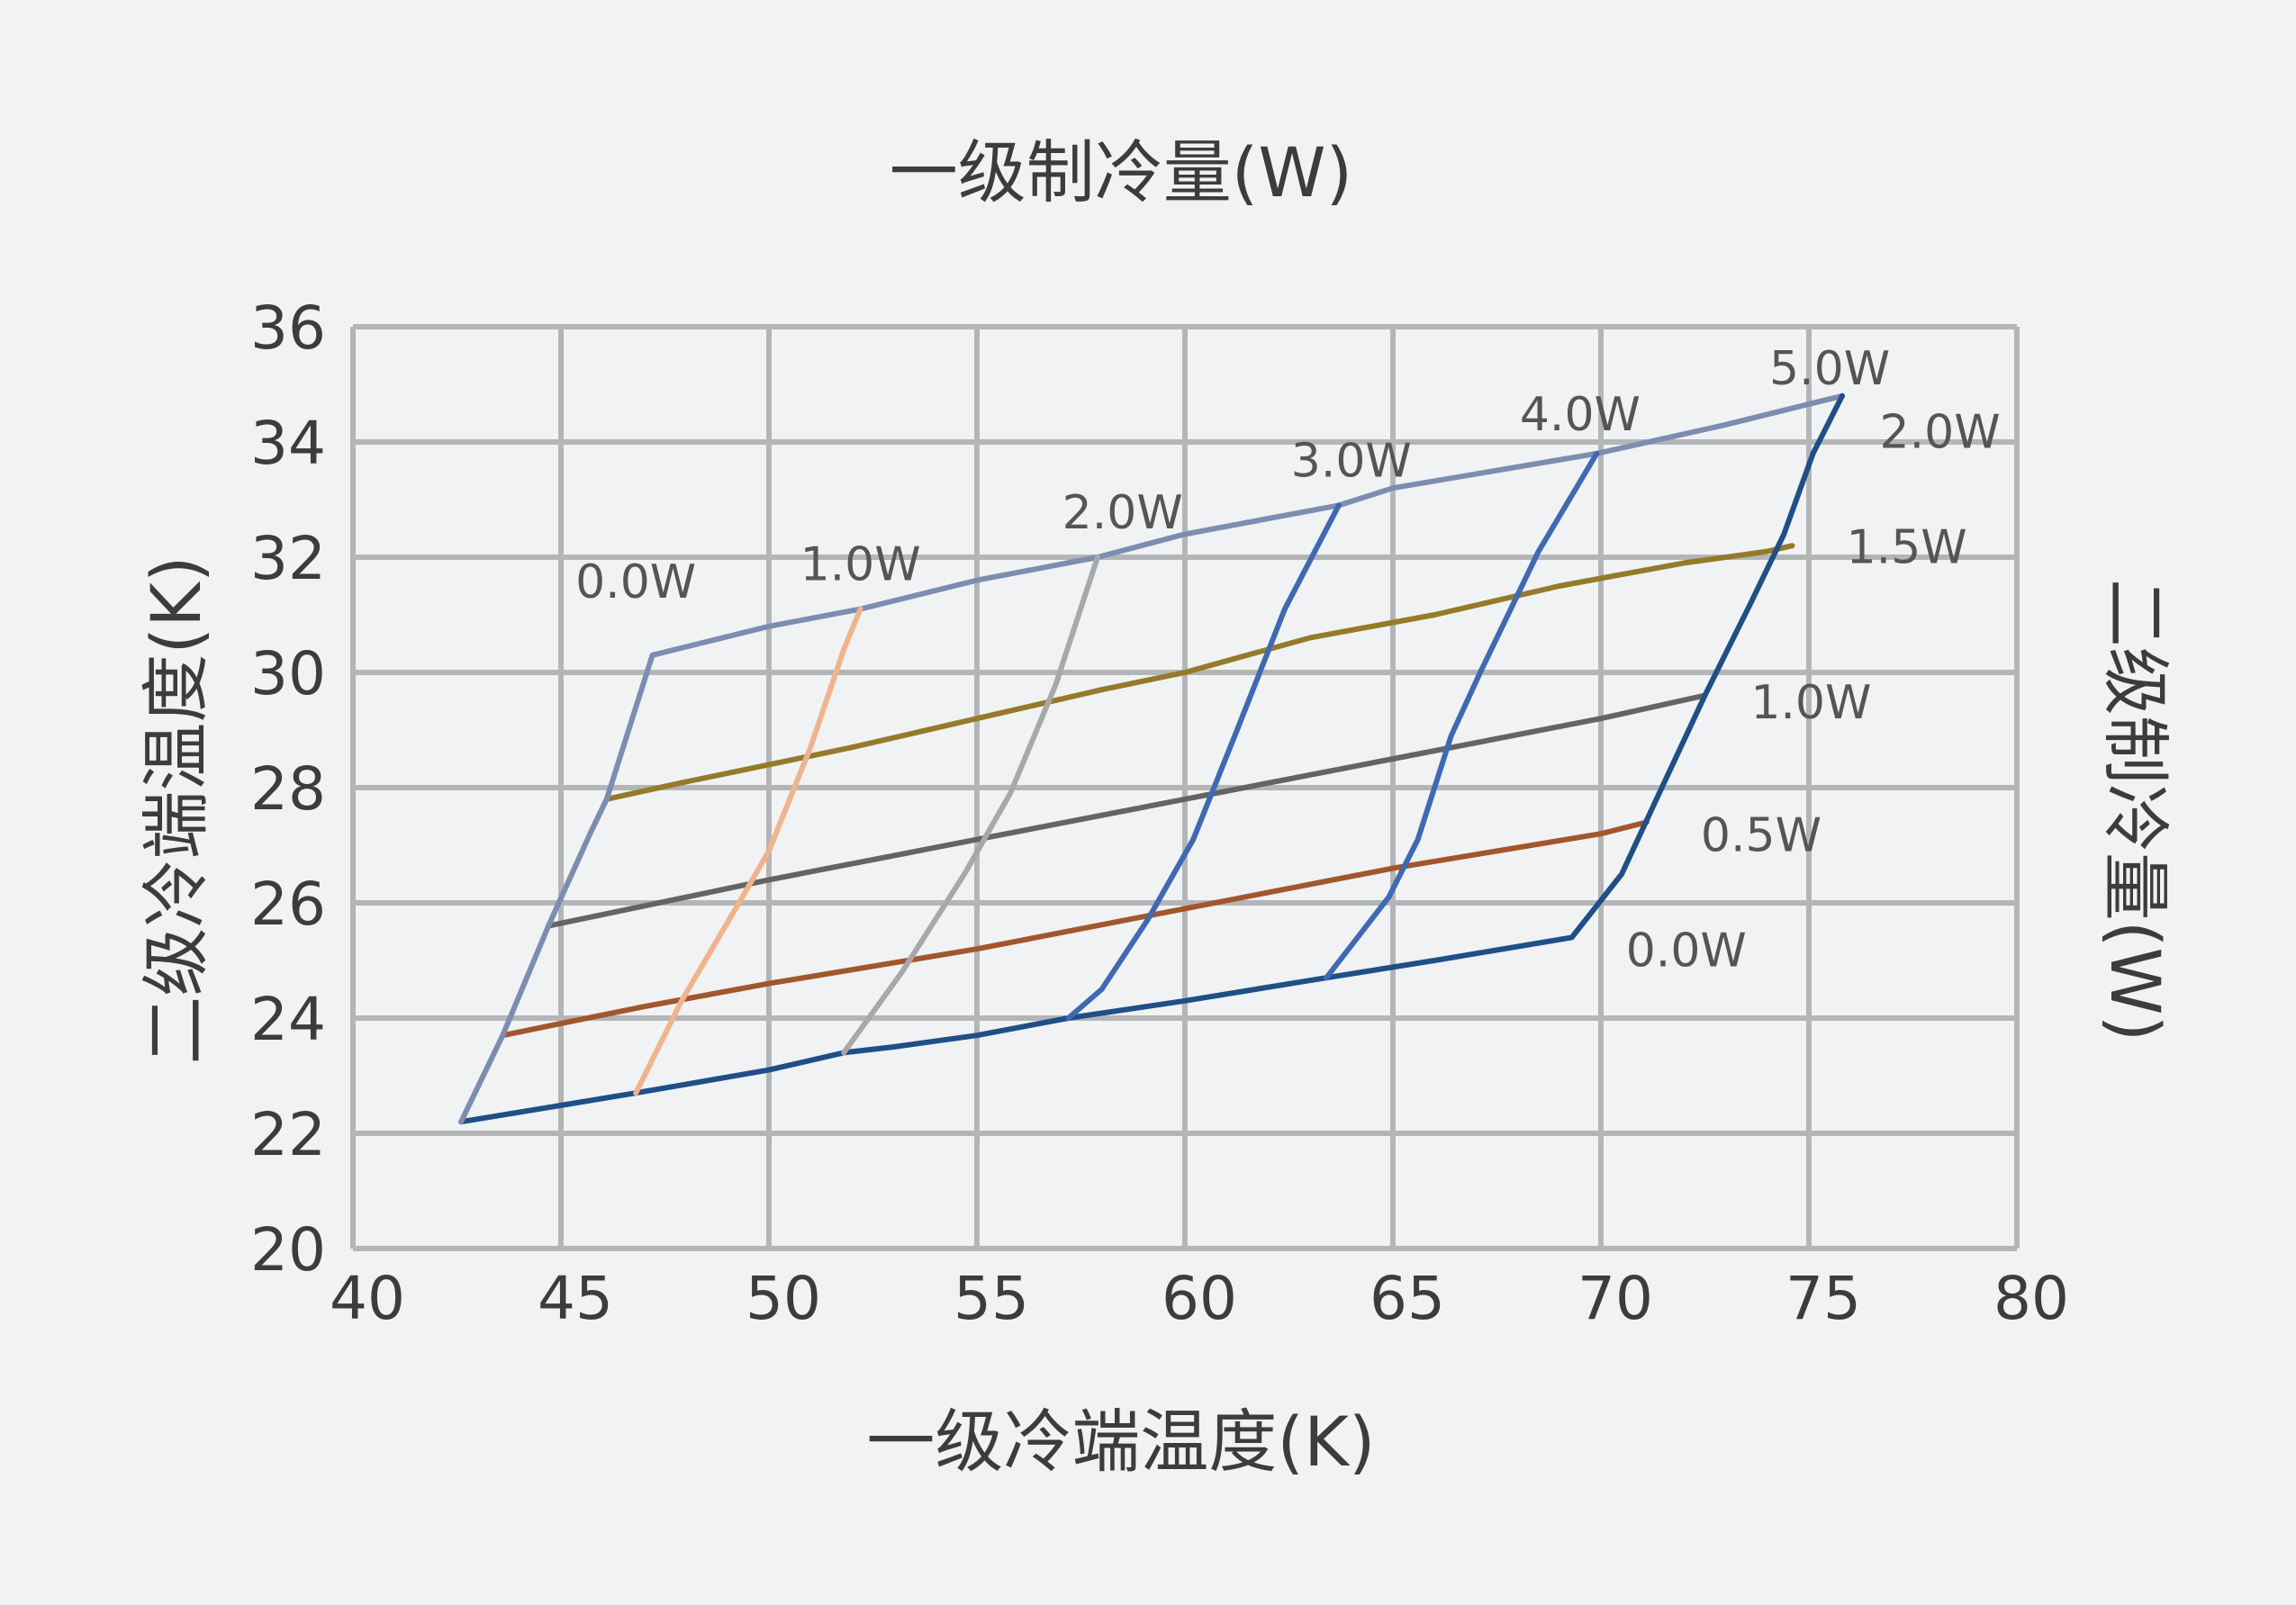 This screenshot has width=2296, height=1605. Describe the element at coordinates (2135, 810) in the screenshot. I see `y2-axis-label: 二级制冷量(W)` at that location.